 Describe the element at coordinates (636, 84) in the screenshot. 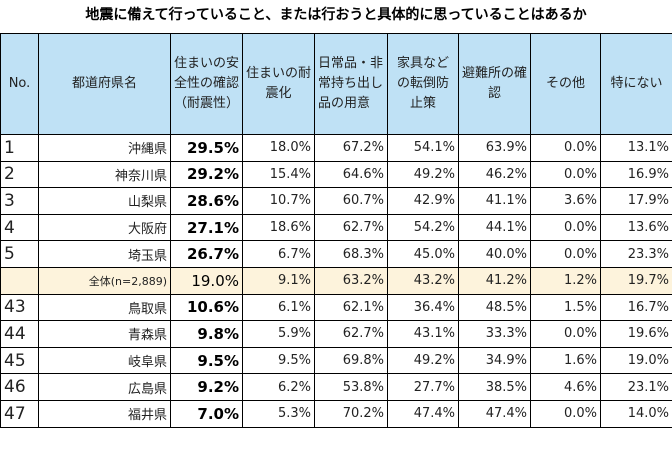

I see `column-header: 特にない` at that location.